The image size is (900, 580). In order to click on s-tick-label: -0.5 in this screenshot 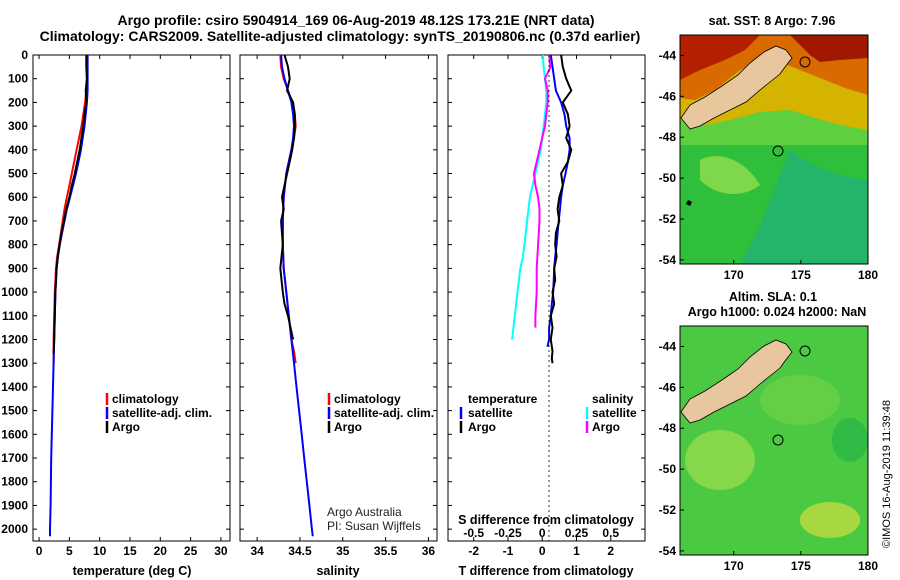, I will do `click(473, 533)`.